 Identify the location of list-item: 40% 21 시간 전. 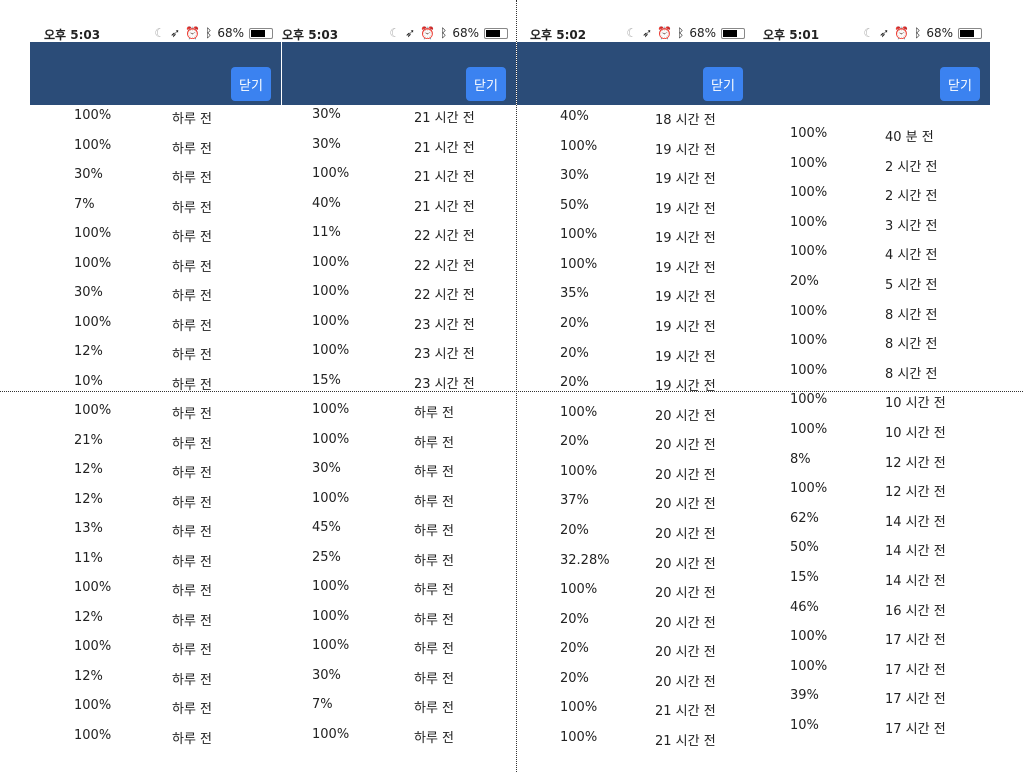
(399, 206).